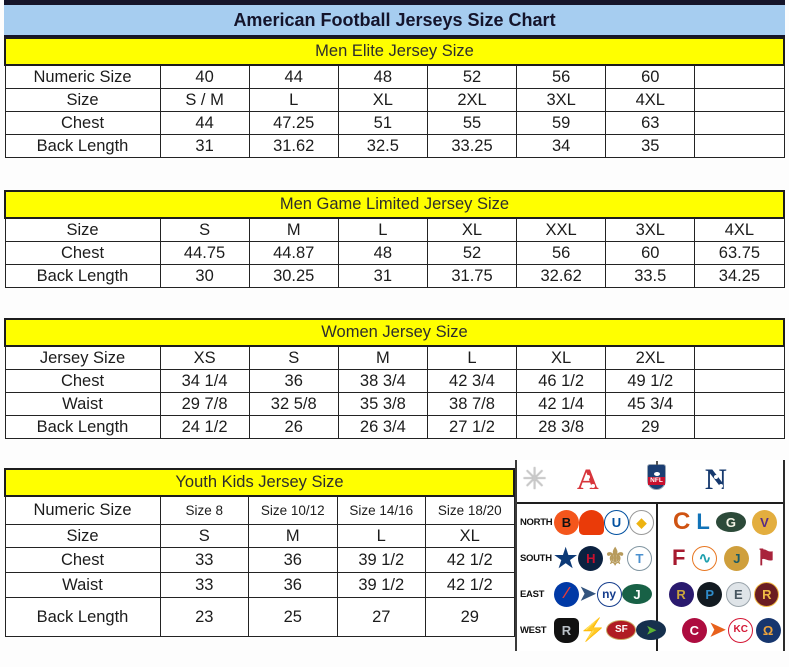 Image resolution: width=789 pixels, height=667 pixels. What do you see at coordinates (394, 357) in the screenshot?
I see `table-row: Jersey Size XS S M L XL 2XL` at bounding box center [394, 357].